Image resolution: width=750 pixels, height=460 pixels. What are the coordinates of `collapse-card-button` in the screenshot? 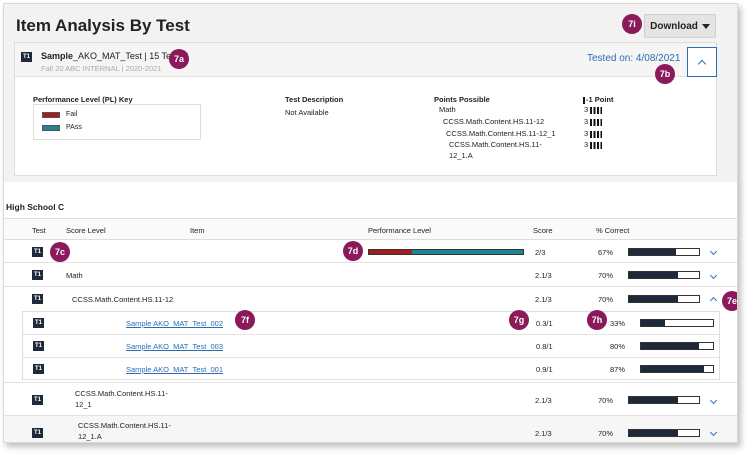 It's located at (702, 62).